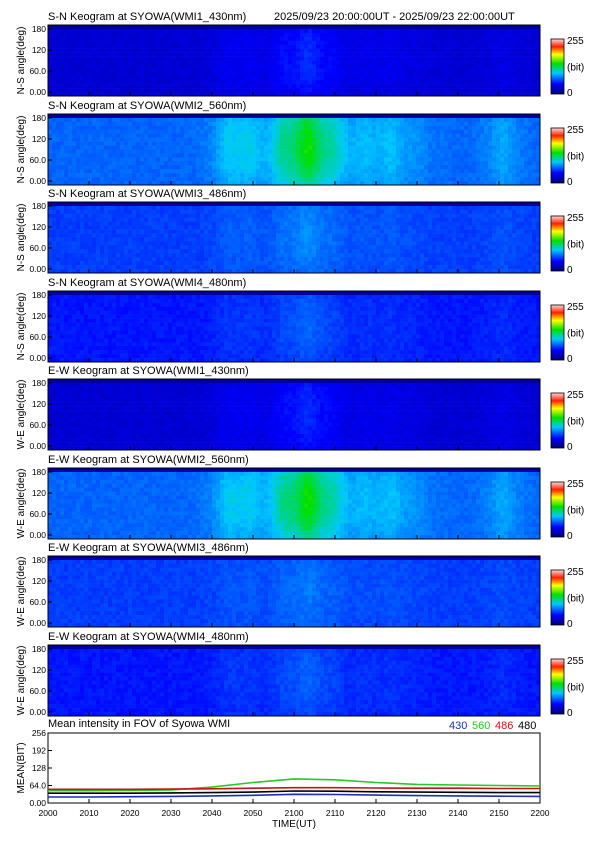 The width and height of the screenshot is (595, 842). I want to click on panel-title: S-N Keogram at SYOWA(WMI1_430nm), so click(147, 17).